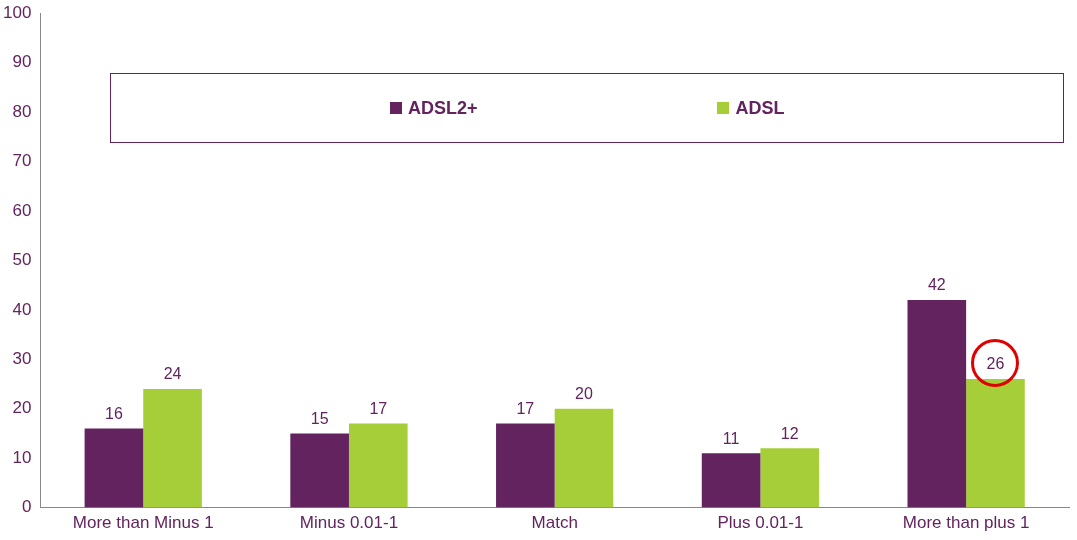 This screenshot has width=1077, height=540. I want to click on y-tick-label: 20, so click(22, 408).